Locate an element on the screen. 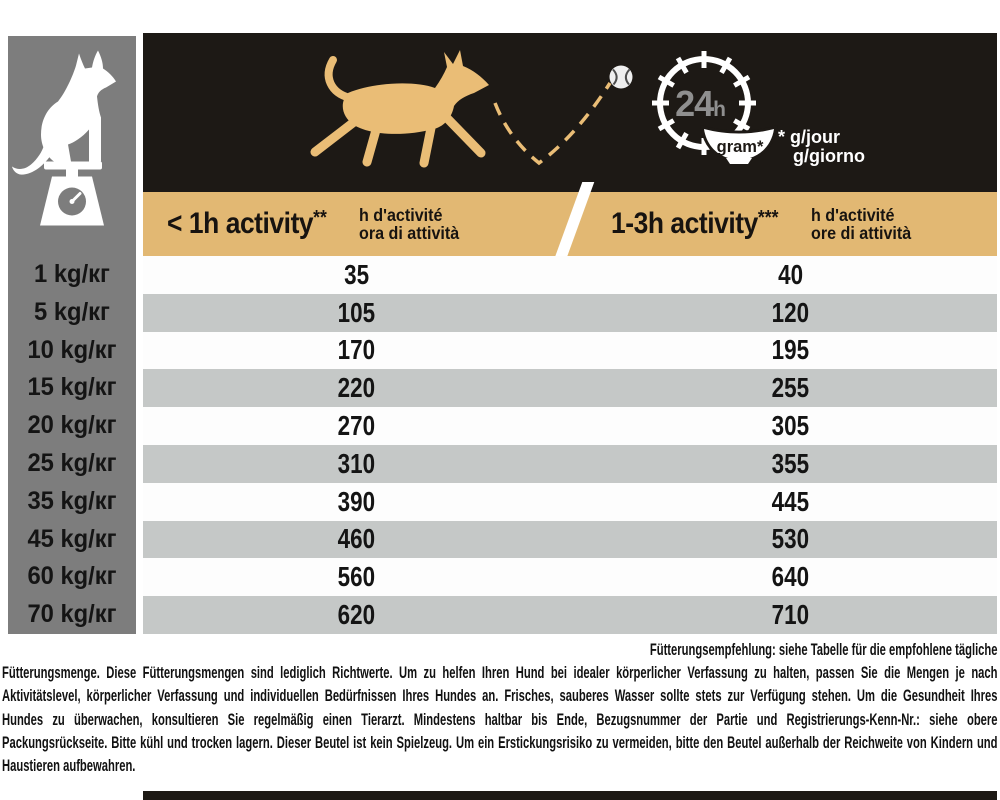  weight-label: 70 kg/кг is located at coordinates (72, 614).